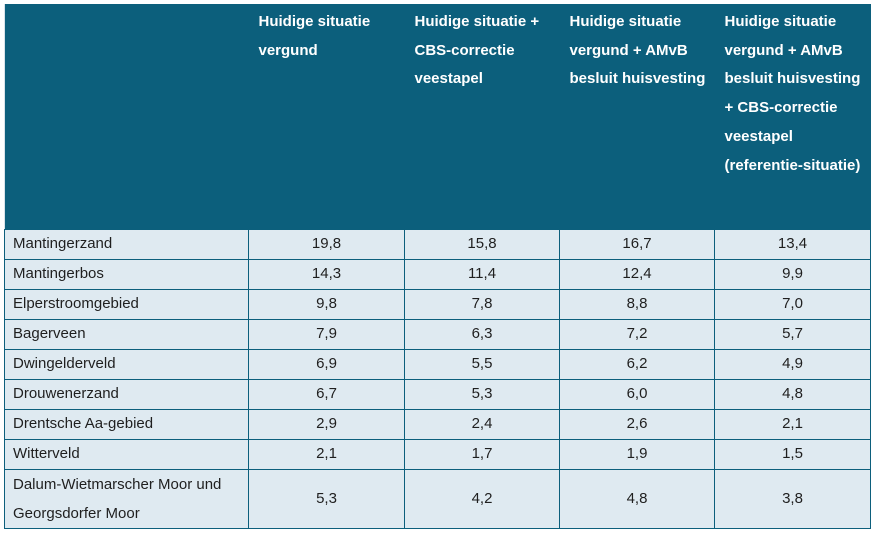 The image size is (877, 535). Describe the element at coordinates (126, 334) in the screenshot. I see `row-label: Bagerveen` at that location.